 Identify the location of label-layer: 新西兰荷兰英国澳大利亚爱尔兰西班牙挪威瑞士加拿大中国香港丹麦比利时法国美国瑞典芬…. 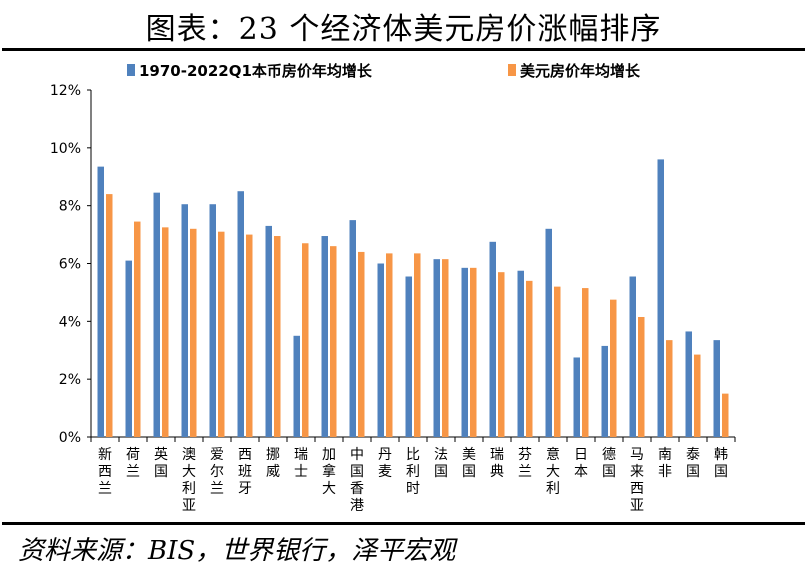
(413, 480).